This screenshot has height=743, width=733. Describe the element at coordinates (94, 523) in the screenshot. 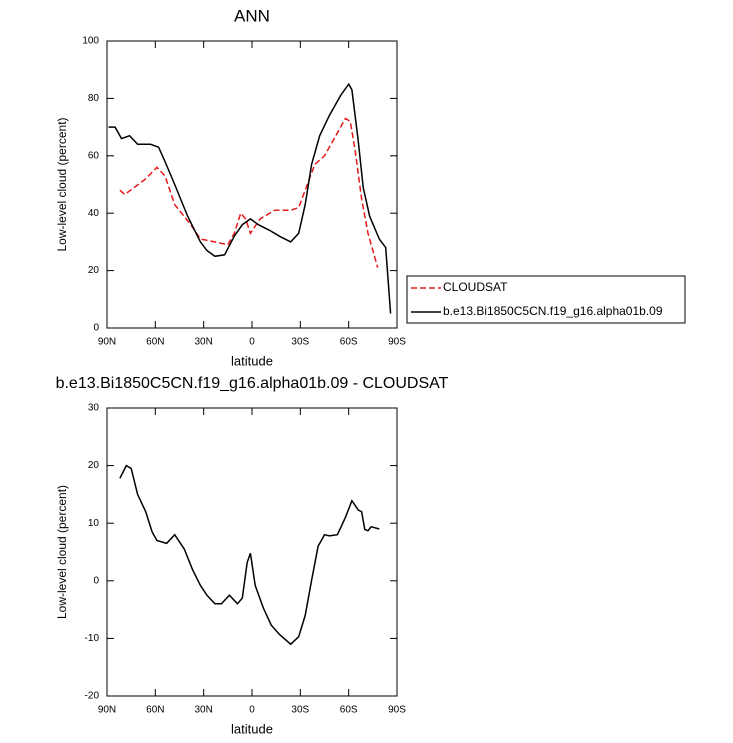

I see `y-tick-label: 10` at that location.